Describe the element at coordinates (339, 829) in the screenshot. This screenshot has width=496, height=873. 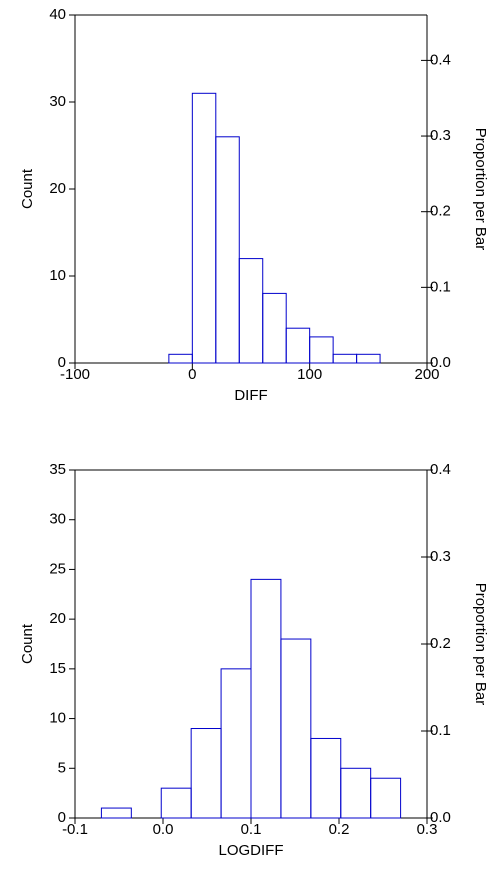
I see `x-tick-label: 0.2` at that location.